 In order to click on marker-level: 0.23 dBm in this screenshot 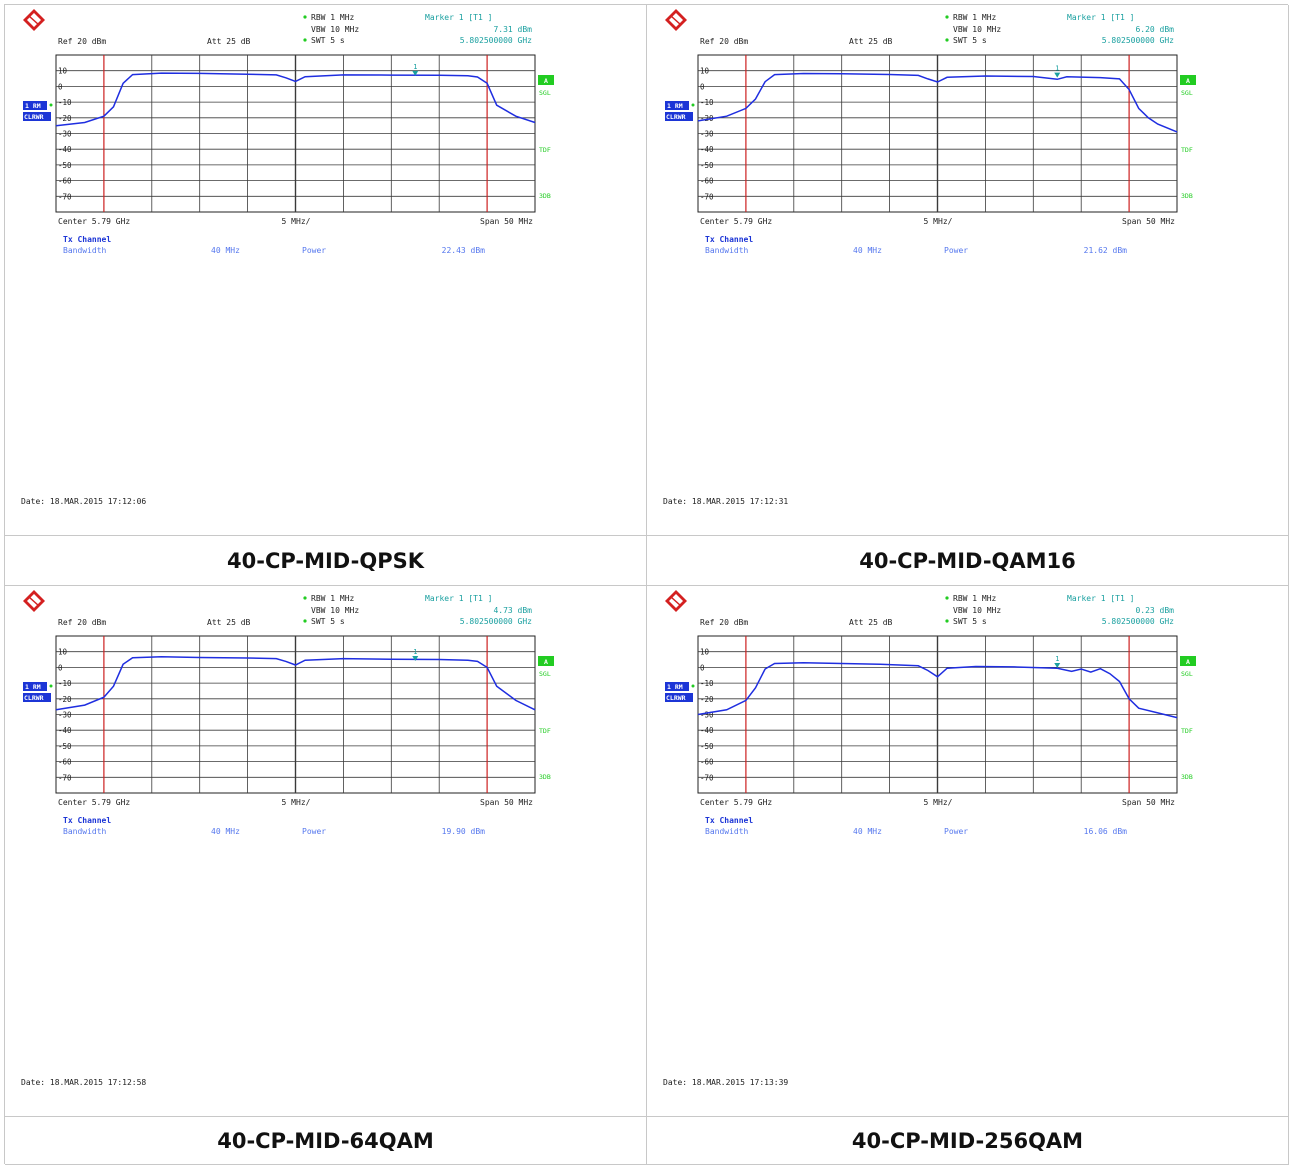, I will do `click(1154, 610)`.